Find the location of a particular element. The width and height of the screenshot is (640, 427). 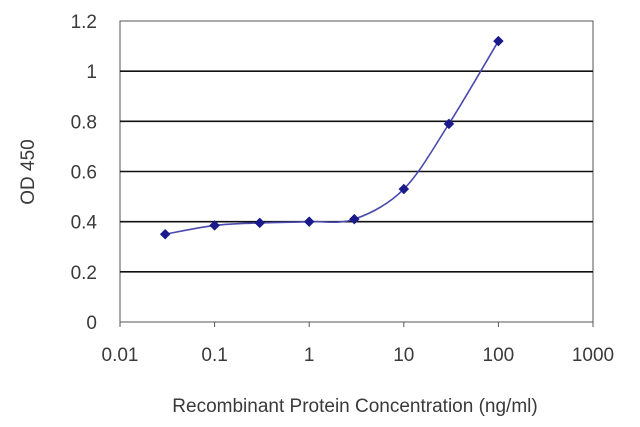

y-tick-label: 0.6 is located at coordinates (84, 173).